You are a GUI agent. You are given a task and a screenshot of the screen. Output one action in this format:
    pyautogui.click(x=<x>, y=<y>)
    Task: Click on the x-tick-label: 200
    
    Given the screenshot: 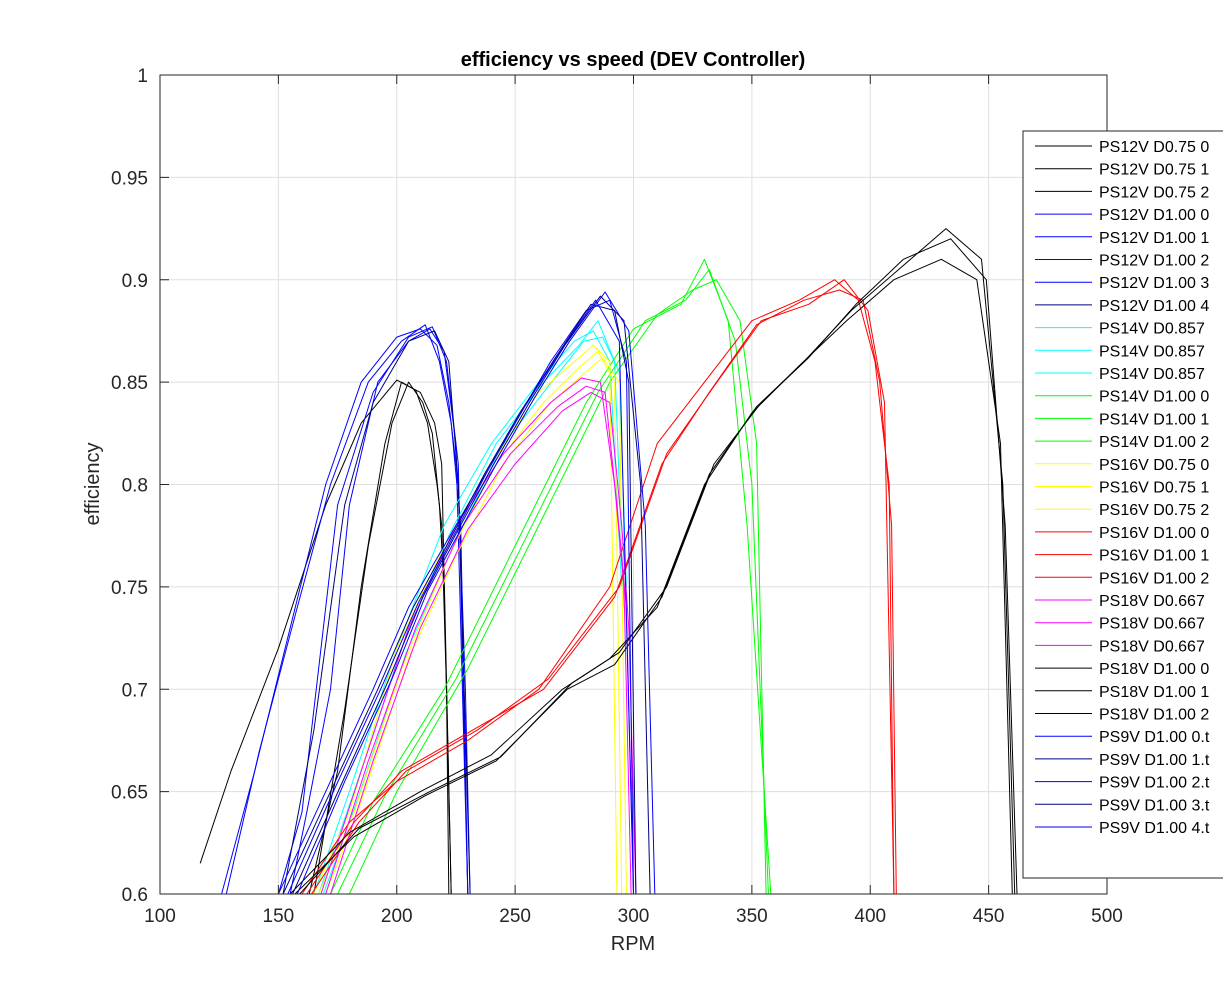 What is the action you would take?
    pyautogui.click(x=397, y=916)
    